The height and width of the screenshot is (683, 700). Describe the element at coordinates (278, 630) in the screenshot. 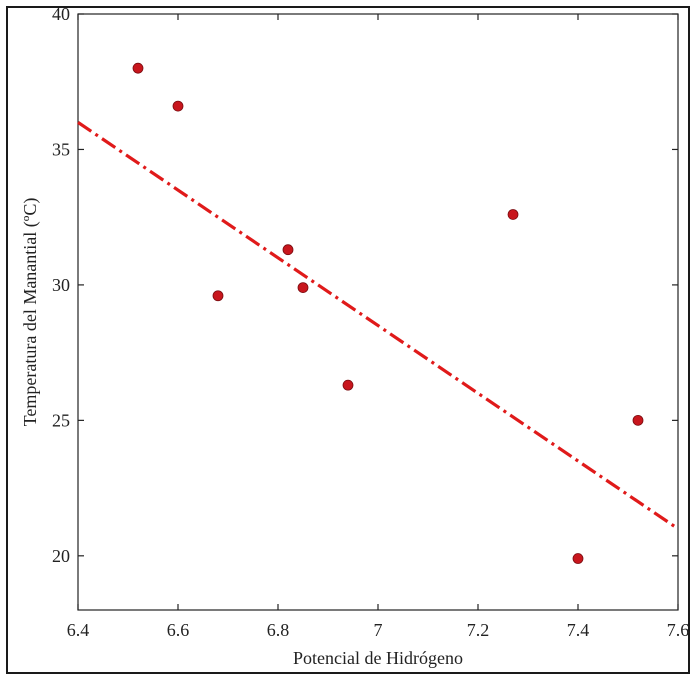

I see `x-tick-label: 6.8` at that location.